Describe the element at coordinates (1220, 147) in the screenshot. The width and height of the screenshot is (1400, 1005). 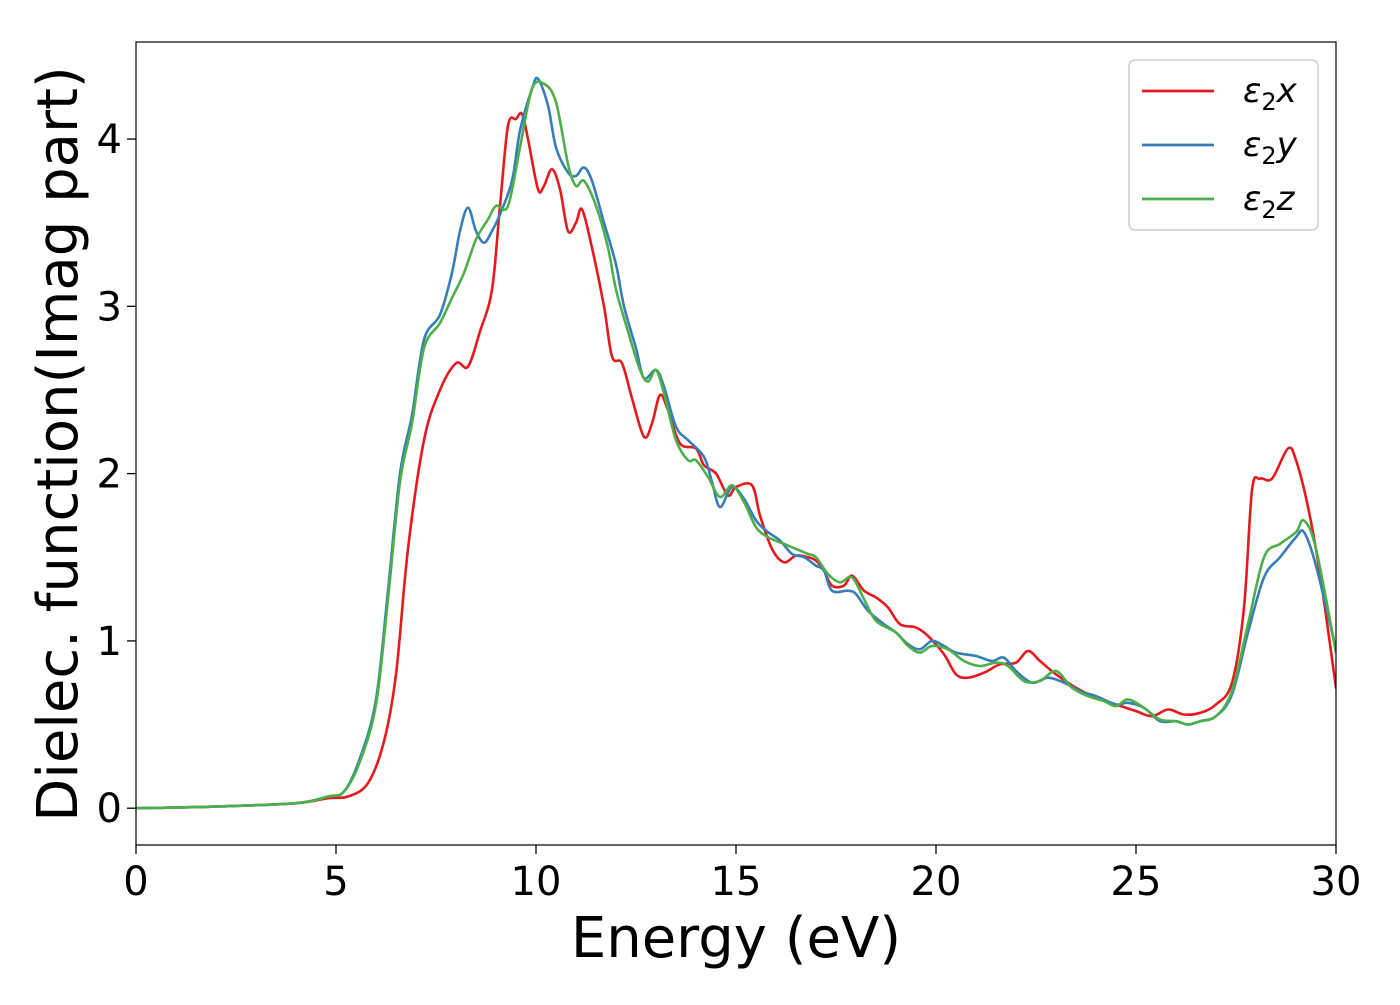
I see `legend-items: ε2x ε2y ε2z` at that location.